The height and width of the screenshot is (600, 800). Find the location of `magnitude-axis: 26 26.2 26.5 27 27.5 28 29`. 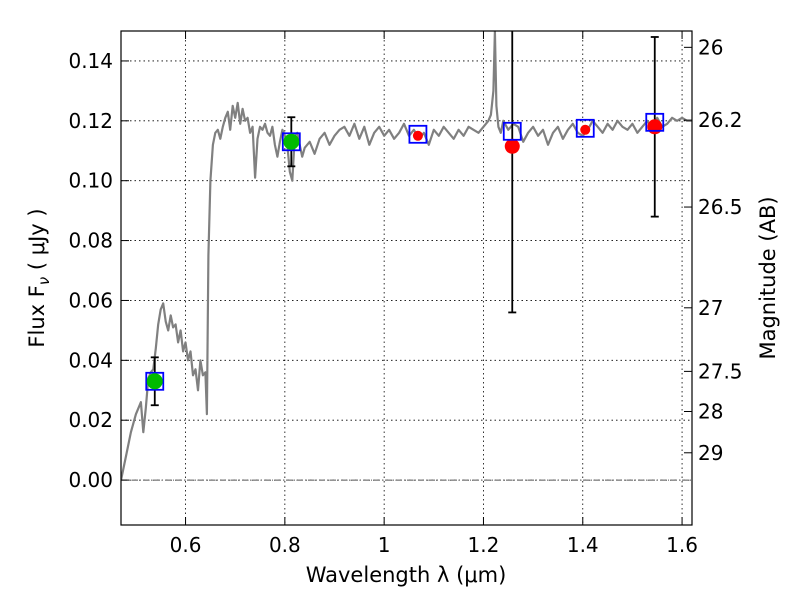

magnitude-axis: 26 26.2 26.5 27 27.5 28 29 is located at coordinates (713, 250).